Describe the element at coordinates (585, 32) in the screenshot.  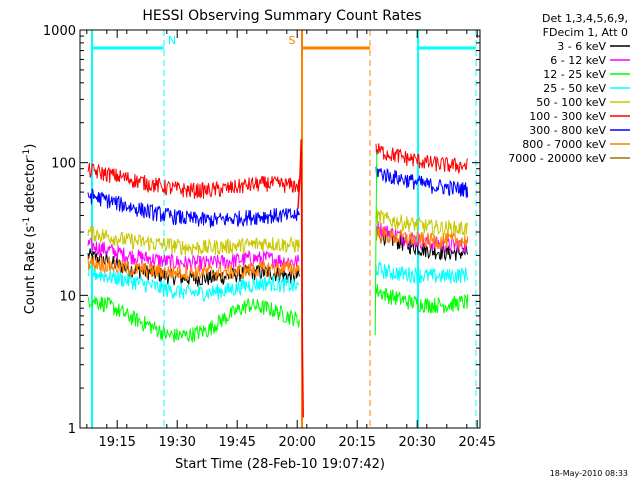
I see `legend-header: FDecim 1, Att 0` at that location.